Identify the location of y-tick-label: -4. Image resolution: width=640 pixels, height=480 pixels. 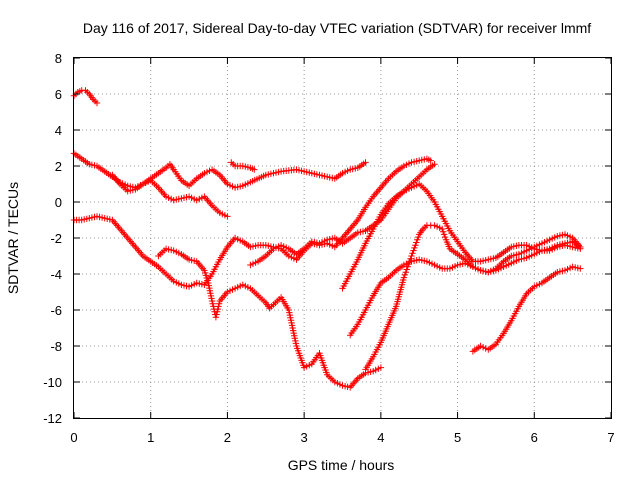
(56, 274).